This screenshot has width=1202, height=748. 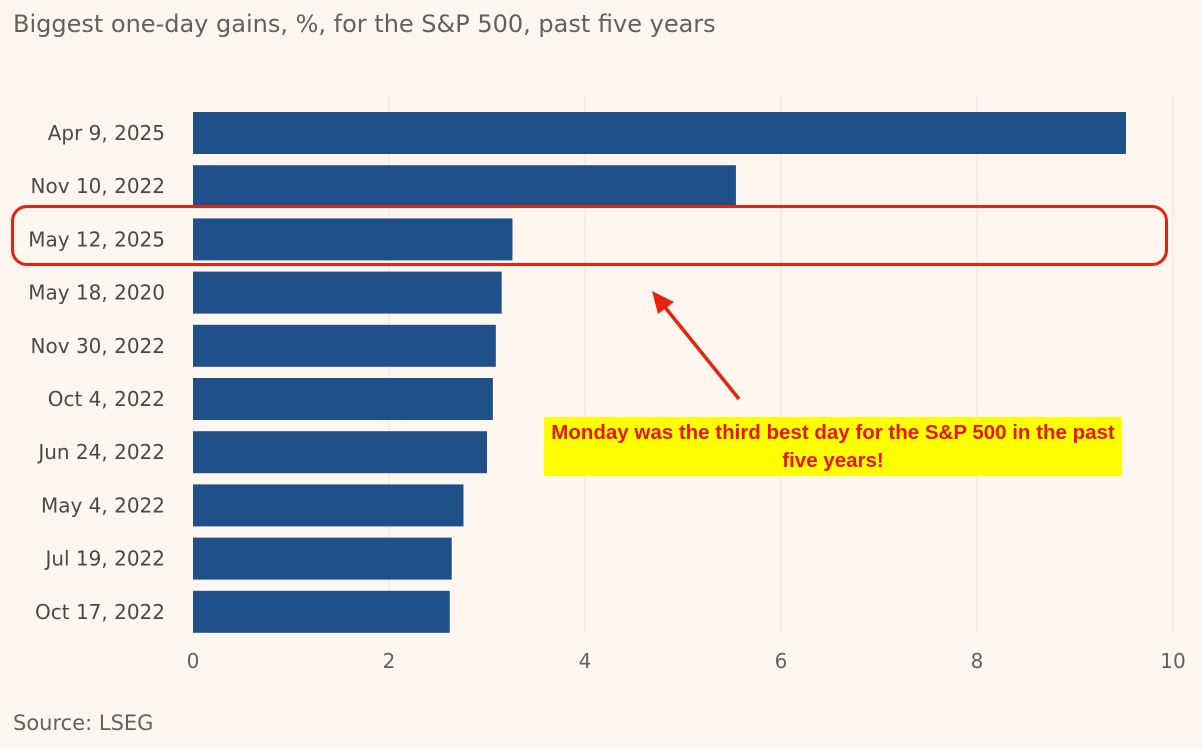 What do you see at coordinates (96, 239) in the screenshot?
I see `category-label: May 12, 2025` at bounding box center [96, 239].